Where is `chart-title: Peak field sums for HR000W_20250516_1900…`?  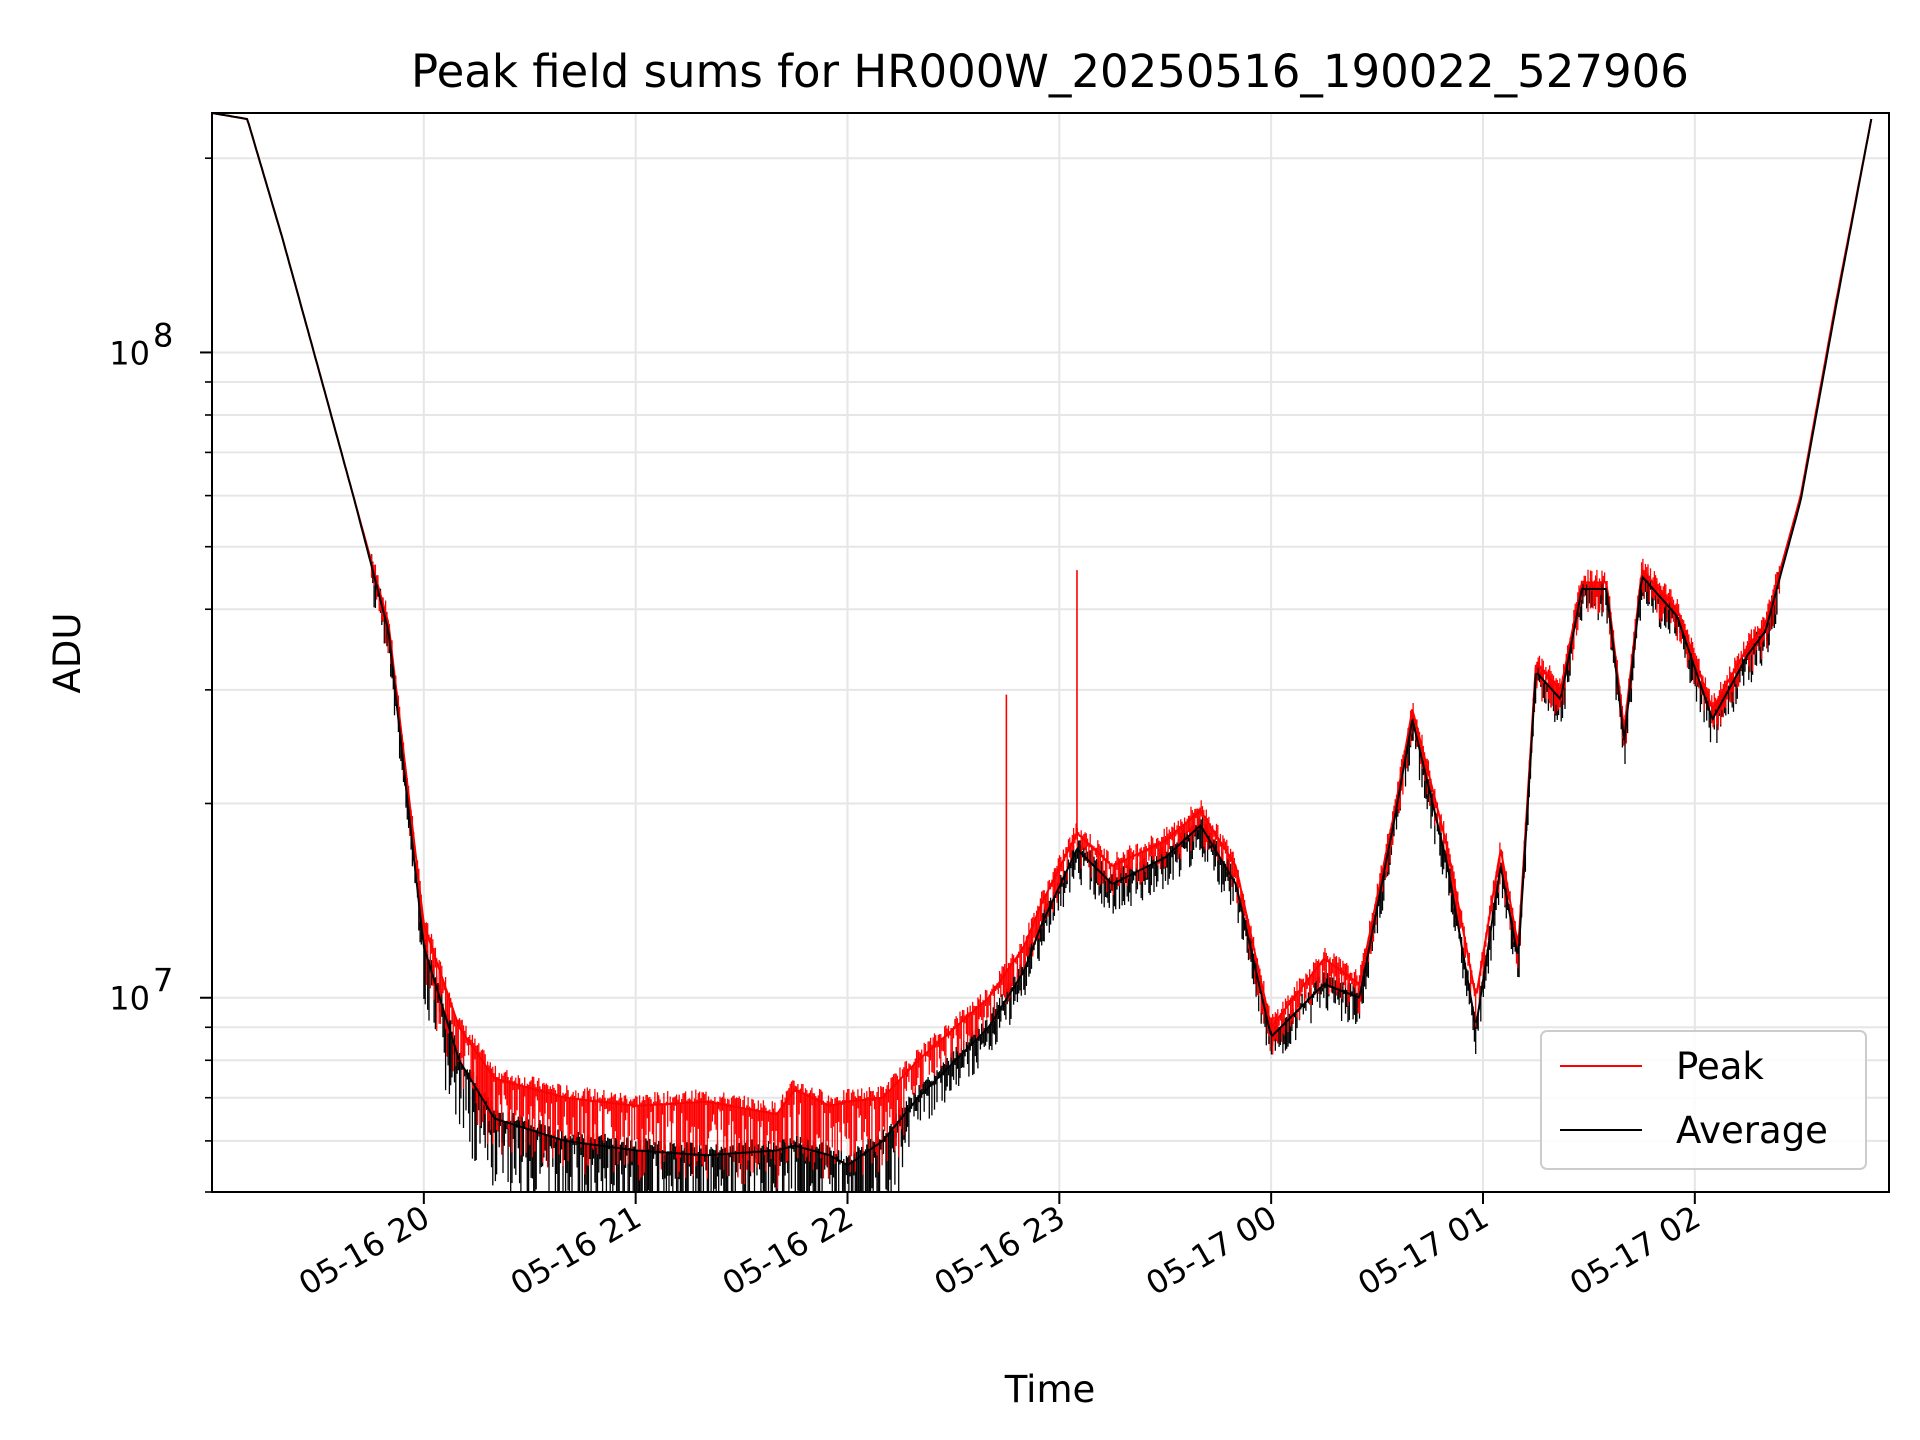
chart-title: Peak field sums for HR000W_20250516_1900… is located at coordinates (1050, 71).